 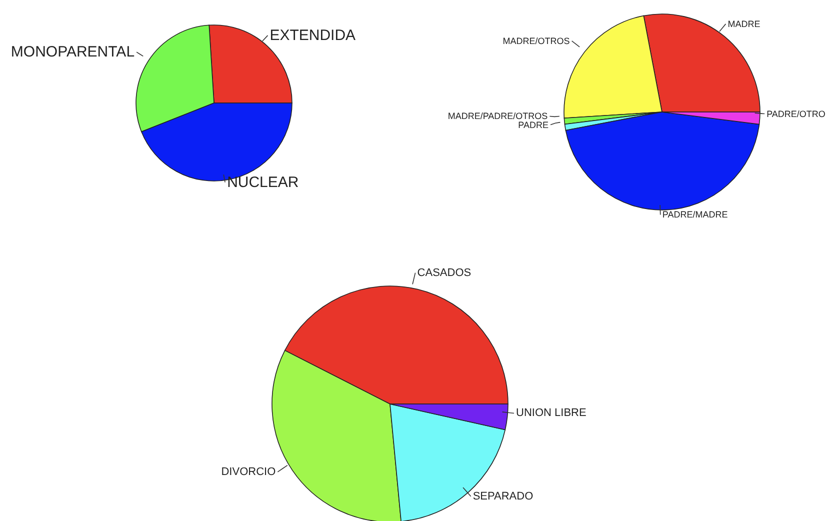 I want to click on slice-label: PADRE/MADRE, so click(x=695, y=215).